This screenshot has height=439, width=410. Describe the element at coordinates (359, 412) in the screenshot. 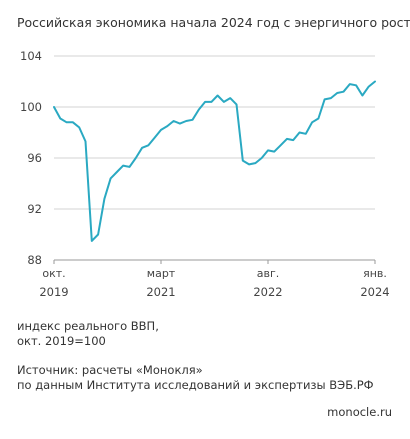

I see `site-link: monocle.ru` at that location.